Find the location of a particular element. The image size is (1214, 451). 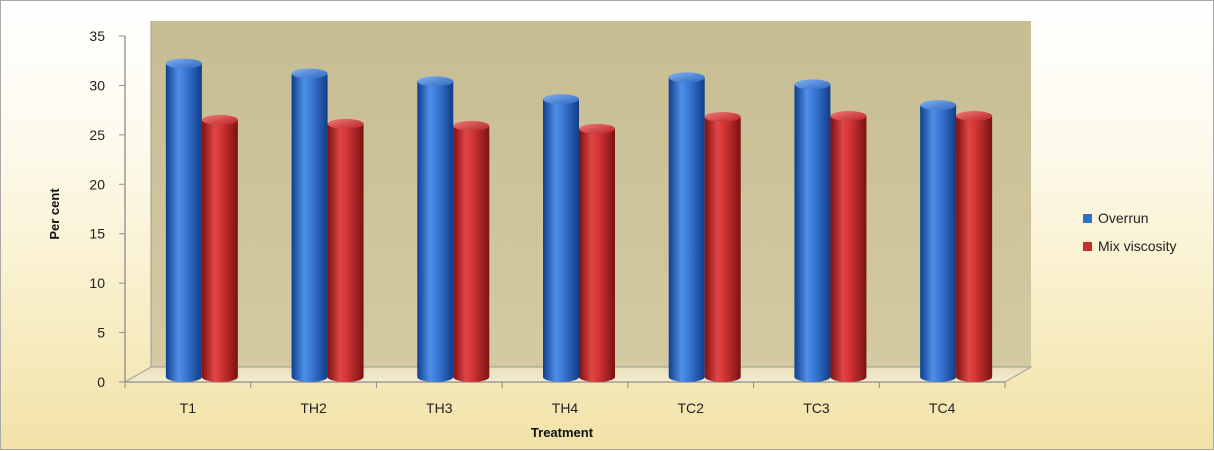

y-axis-ticks: 0 5 10 15 20 25 30 35 is located at coordinates (107, 209).